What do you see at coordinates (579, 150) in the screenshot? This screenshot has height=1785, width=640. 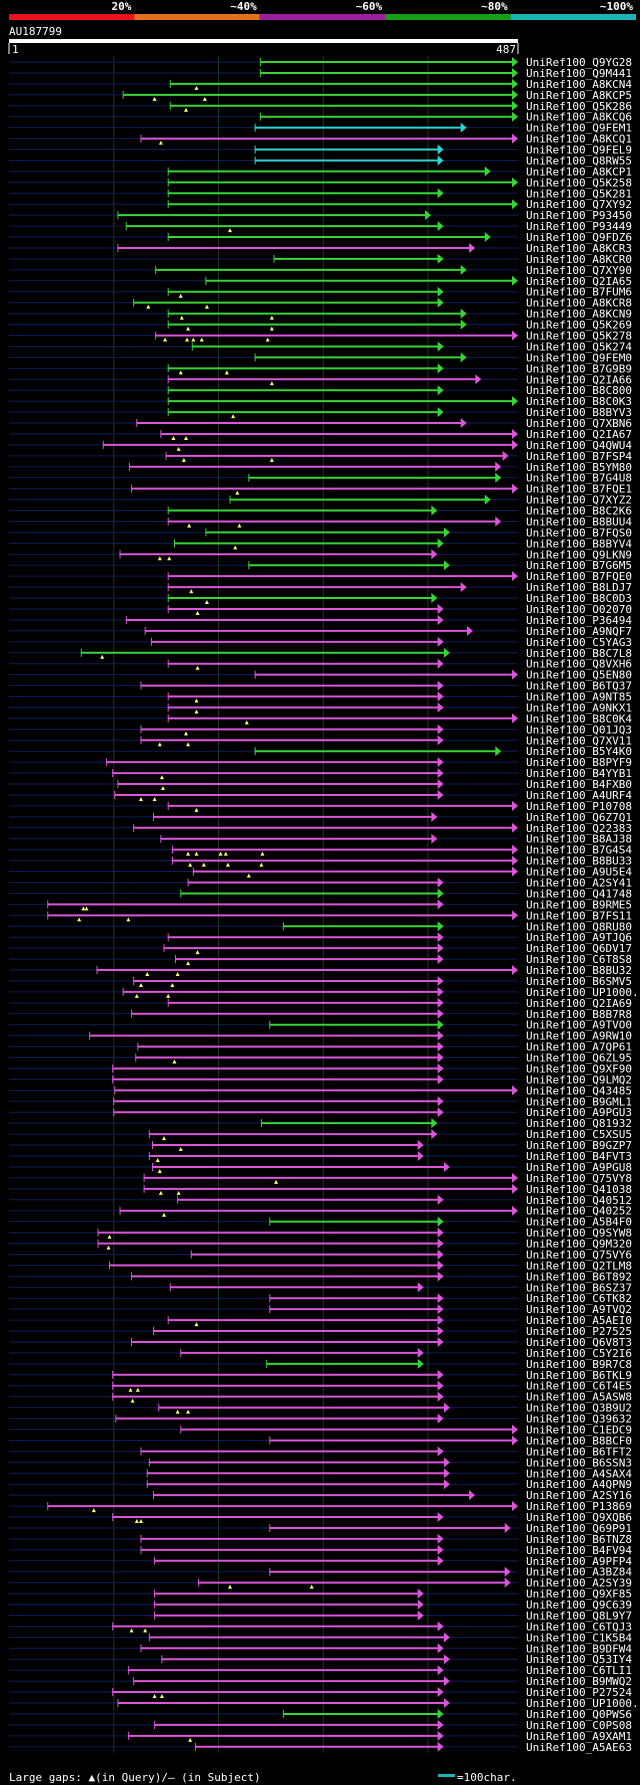 I see `hit-label: UniRef100_Q9FEL9` at bounding box center [579, 150].